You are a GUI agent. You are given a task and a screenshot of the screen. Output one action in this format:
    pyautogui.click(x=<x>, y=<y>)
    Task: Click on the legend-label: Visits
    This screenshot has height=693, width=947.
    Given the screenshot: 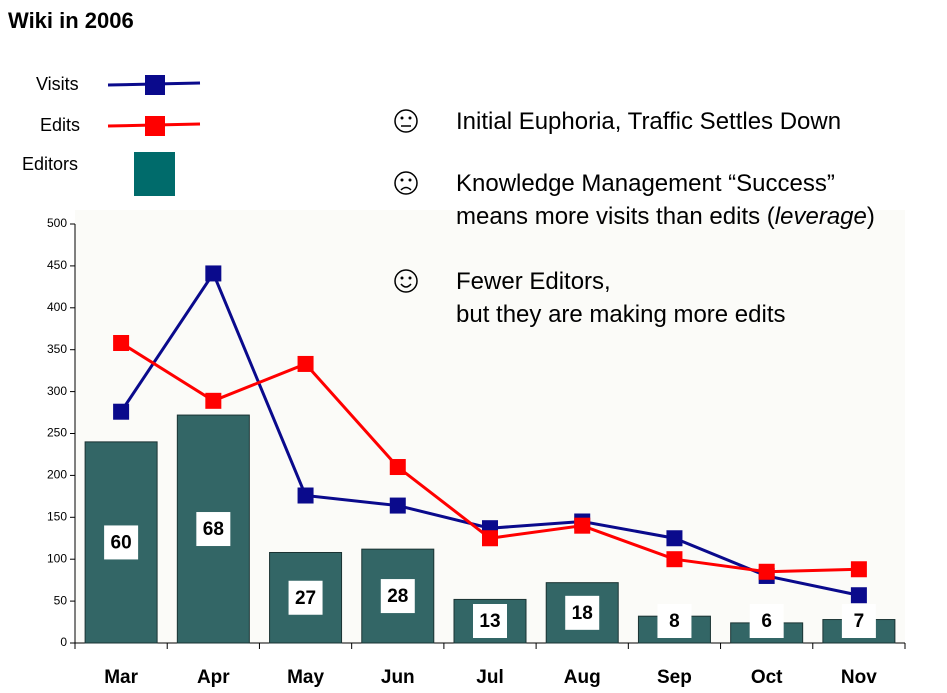 What is the action you would take?
    pyautogui.click(x=57, y=84)
    